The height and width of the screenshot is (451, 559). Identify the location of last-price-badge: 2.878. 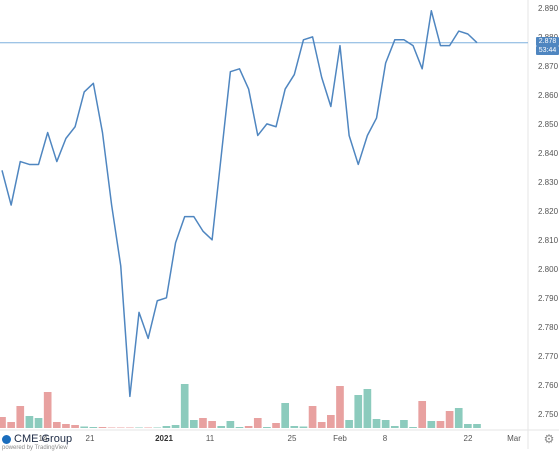
(547, 41).